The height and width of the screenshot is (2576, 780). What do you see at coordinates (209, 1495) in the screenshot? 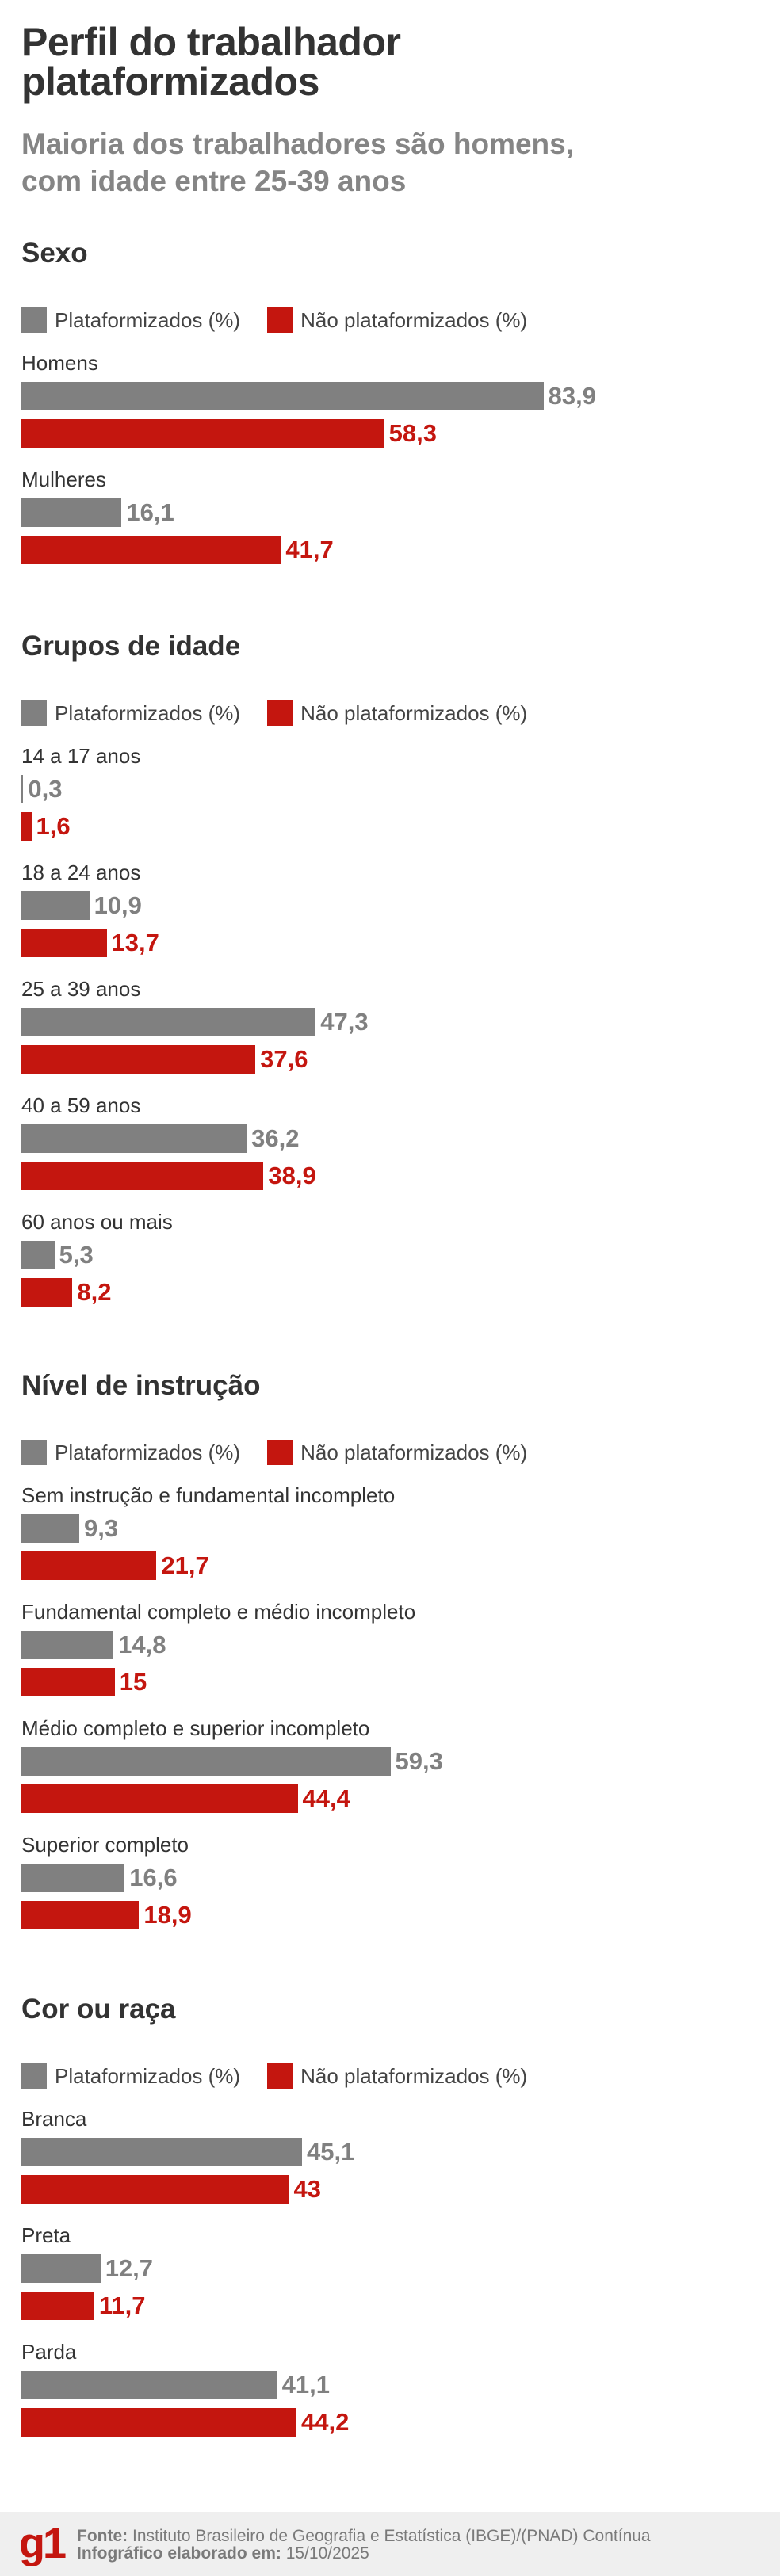
I see `category-label: Sem instrução e fundamental incompleto` at bounding box center [209, 1495].